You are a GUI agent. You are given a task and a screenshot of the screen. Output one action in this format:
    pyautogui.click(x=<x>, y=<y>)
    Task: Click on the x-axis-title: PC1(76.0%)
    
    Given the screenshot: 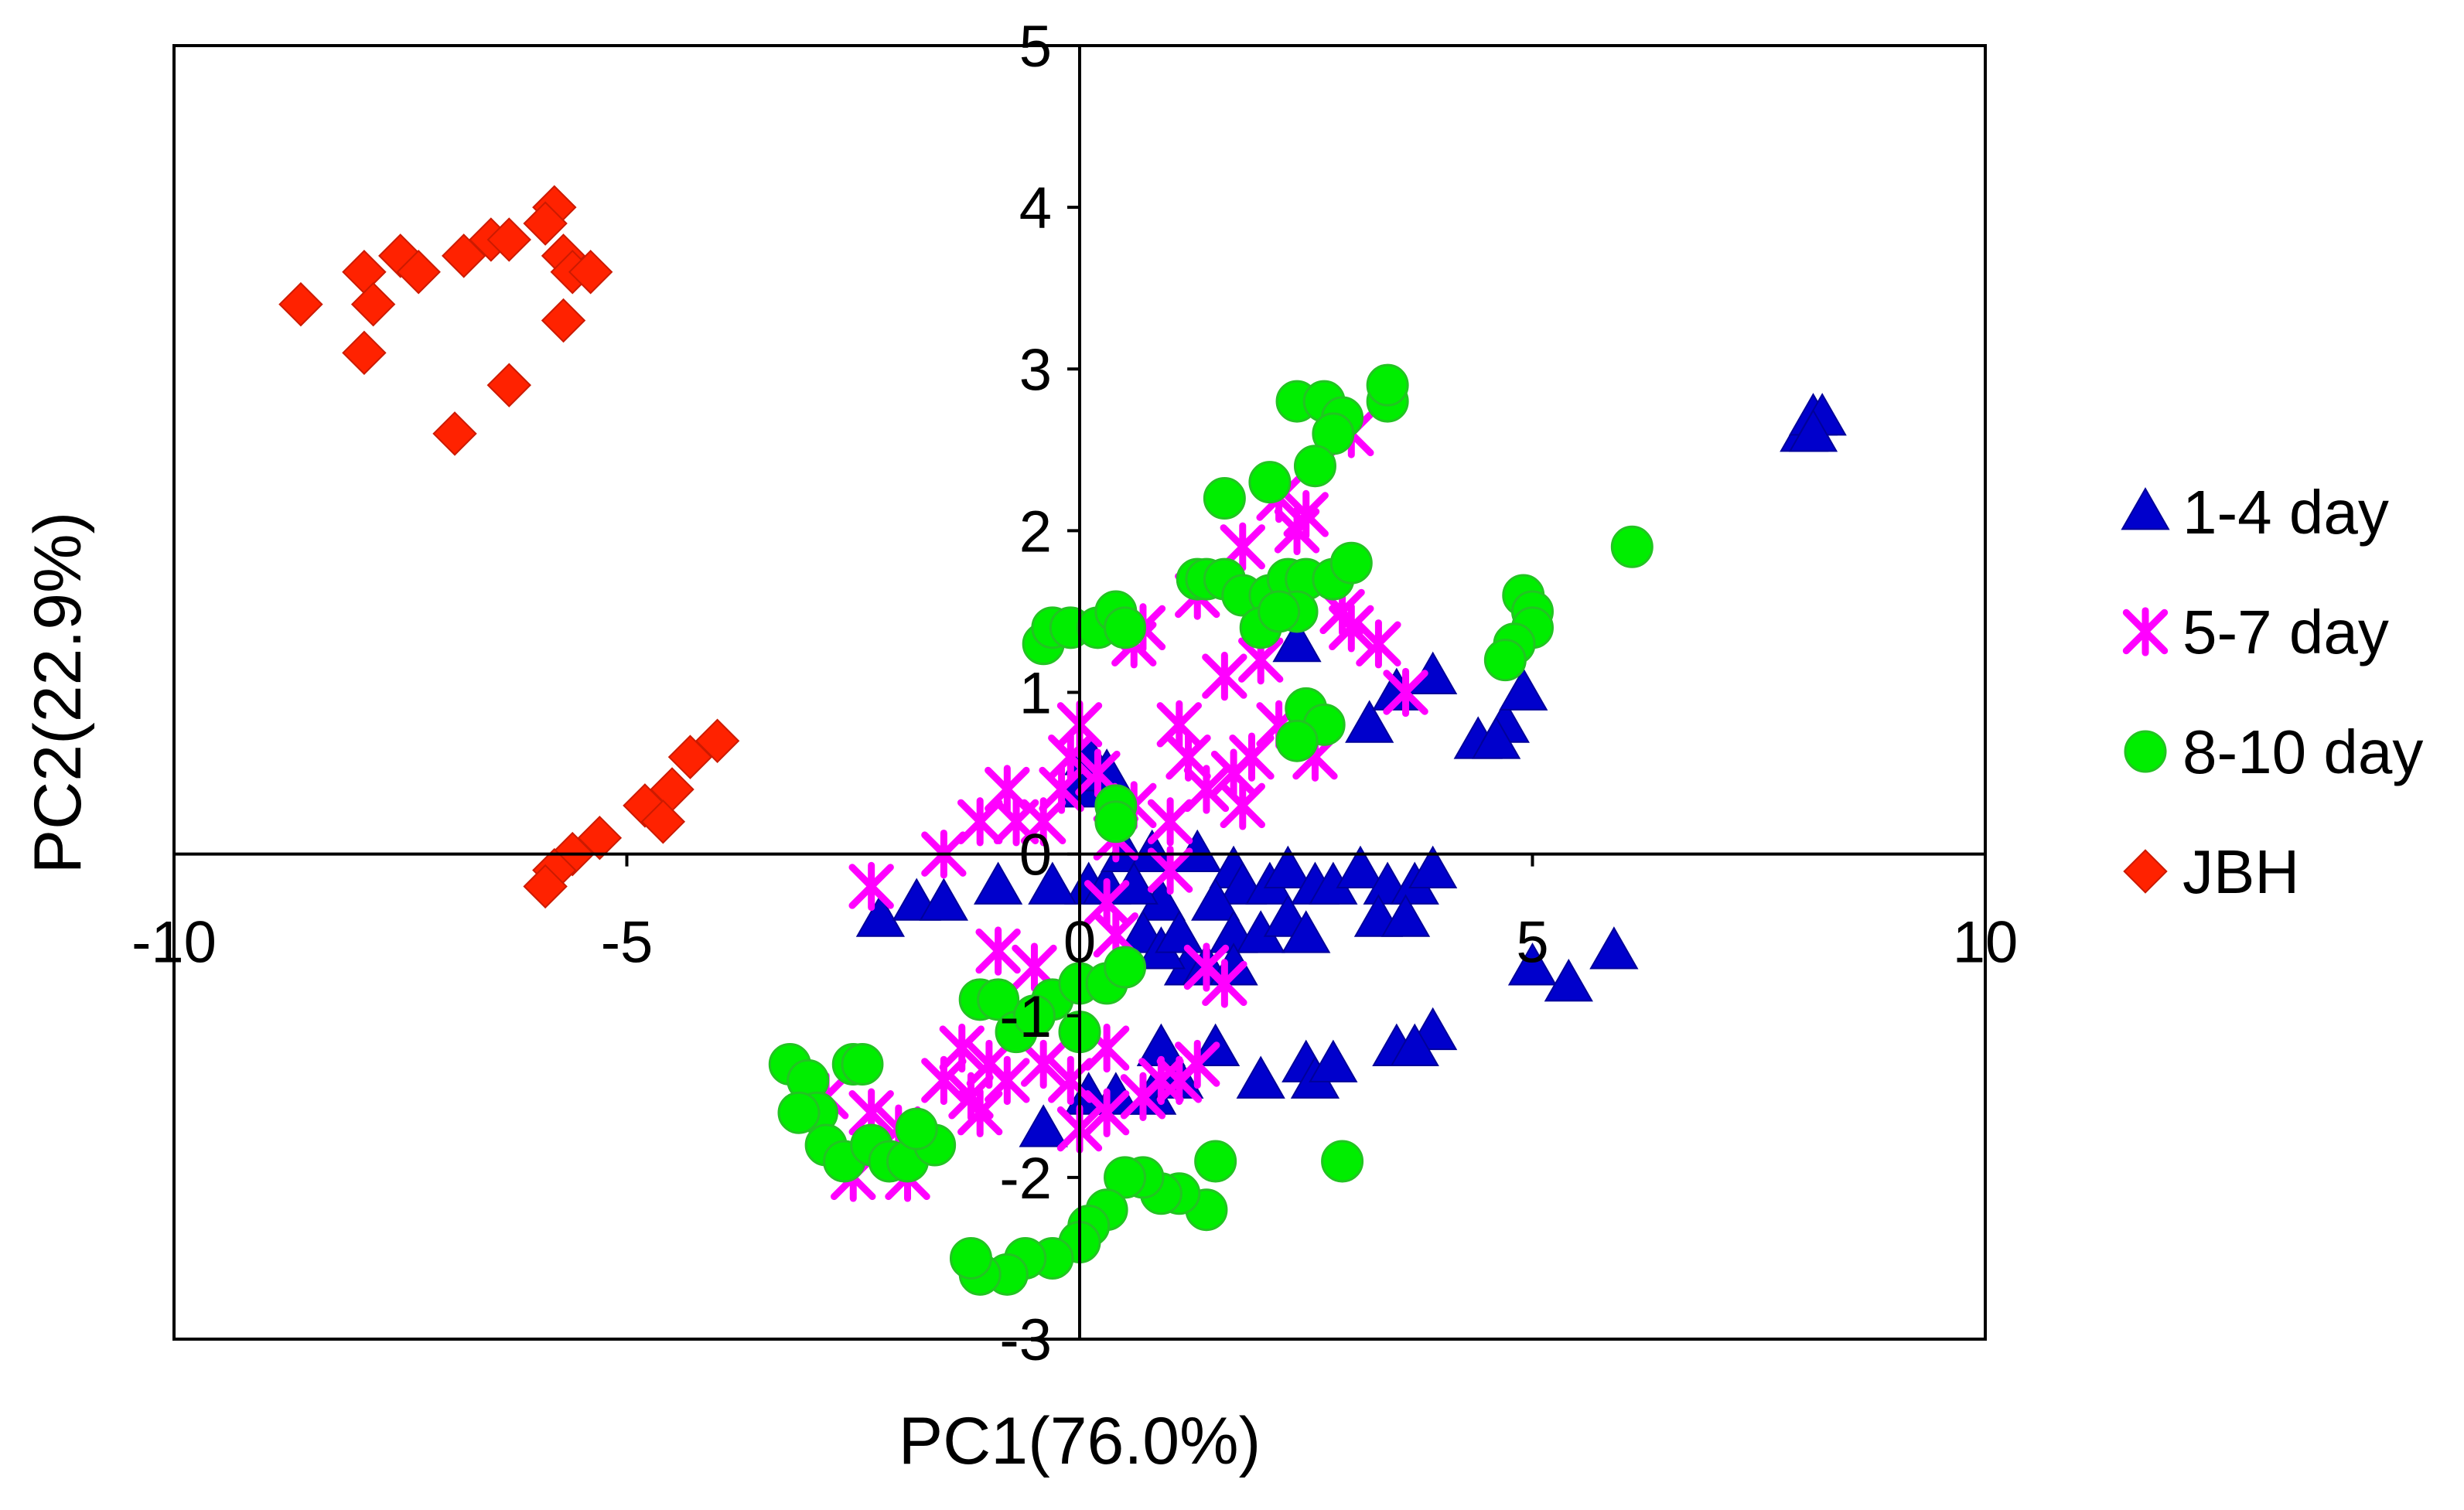 What is the action you would take?
    pyautogui.click(x=1080, y=1441)
    